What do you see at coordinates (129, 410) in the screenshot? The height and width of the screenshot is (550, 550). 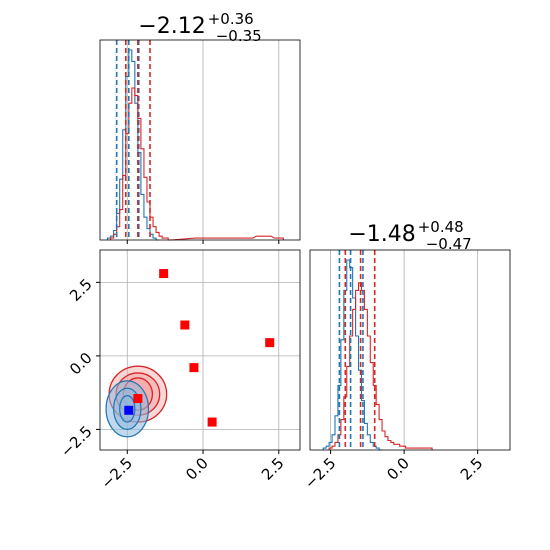 I see `blue-marker` at bounding box center [129, 410].